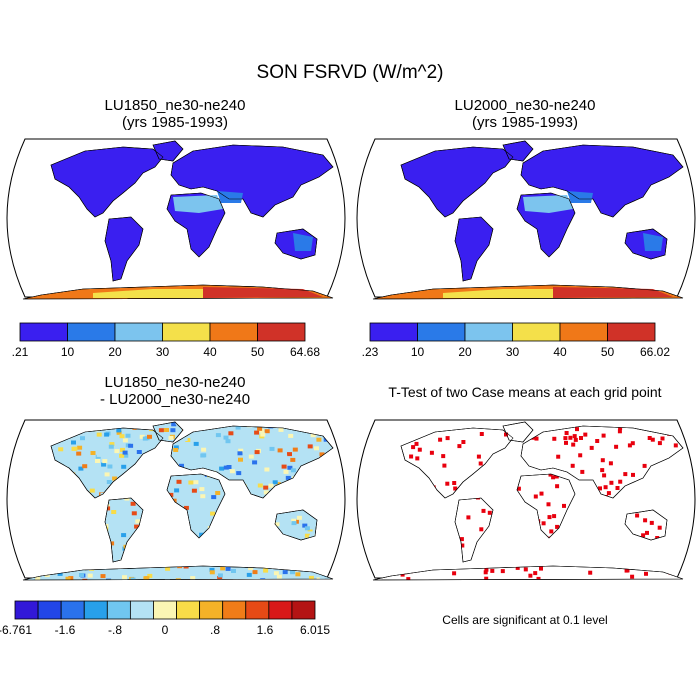 The width and height of the screenshot is (700, 700). I want to click on colorbar-tick-label: -6.761, so click(16, 630).